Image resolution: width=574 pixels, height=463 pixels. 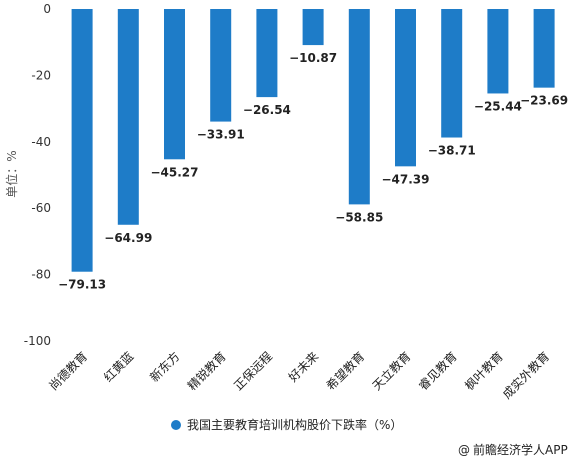 What do you see at coordinates (11, 173) in the screenshot?
I see `y-axis-label: 单位：%` at bounding box center [11, 173].